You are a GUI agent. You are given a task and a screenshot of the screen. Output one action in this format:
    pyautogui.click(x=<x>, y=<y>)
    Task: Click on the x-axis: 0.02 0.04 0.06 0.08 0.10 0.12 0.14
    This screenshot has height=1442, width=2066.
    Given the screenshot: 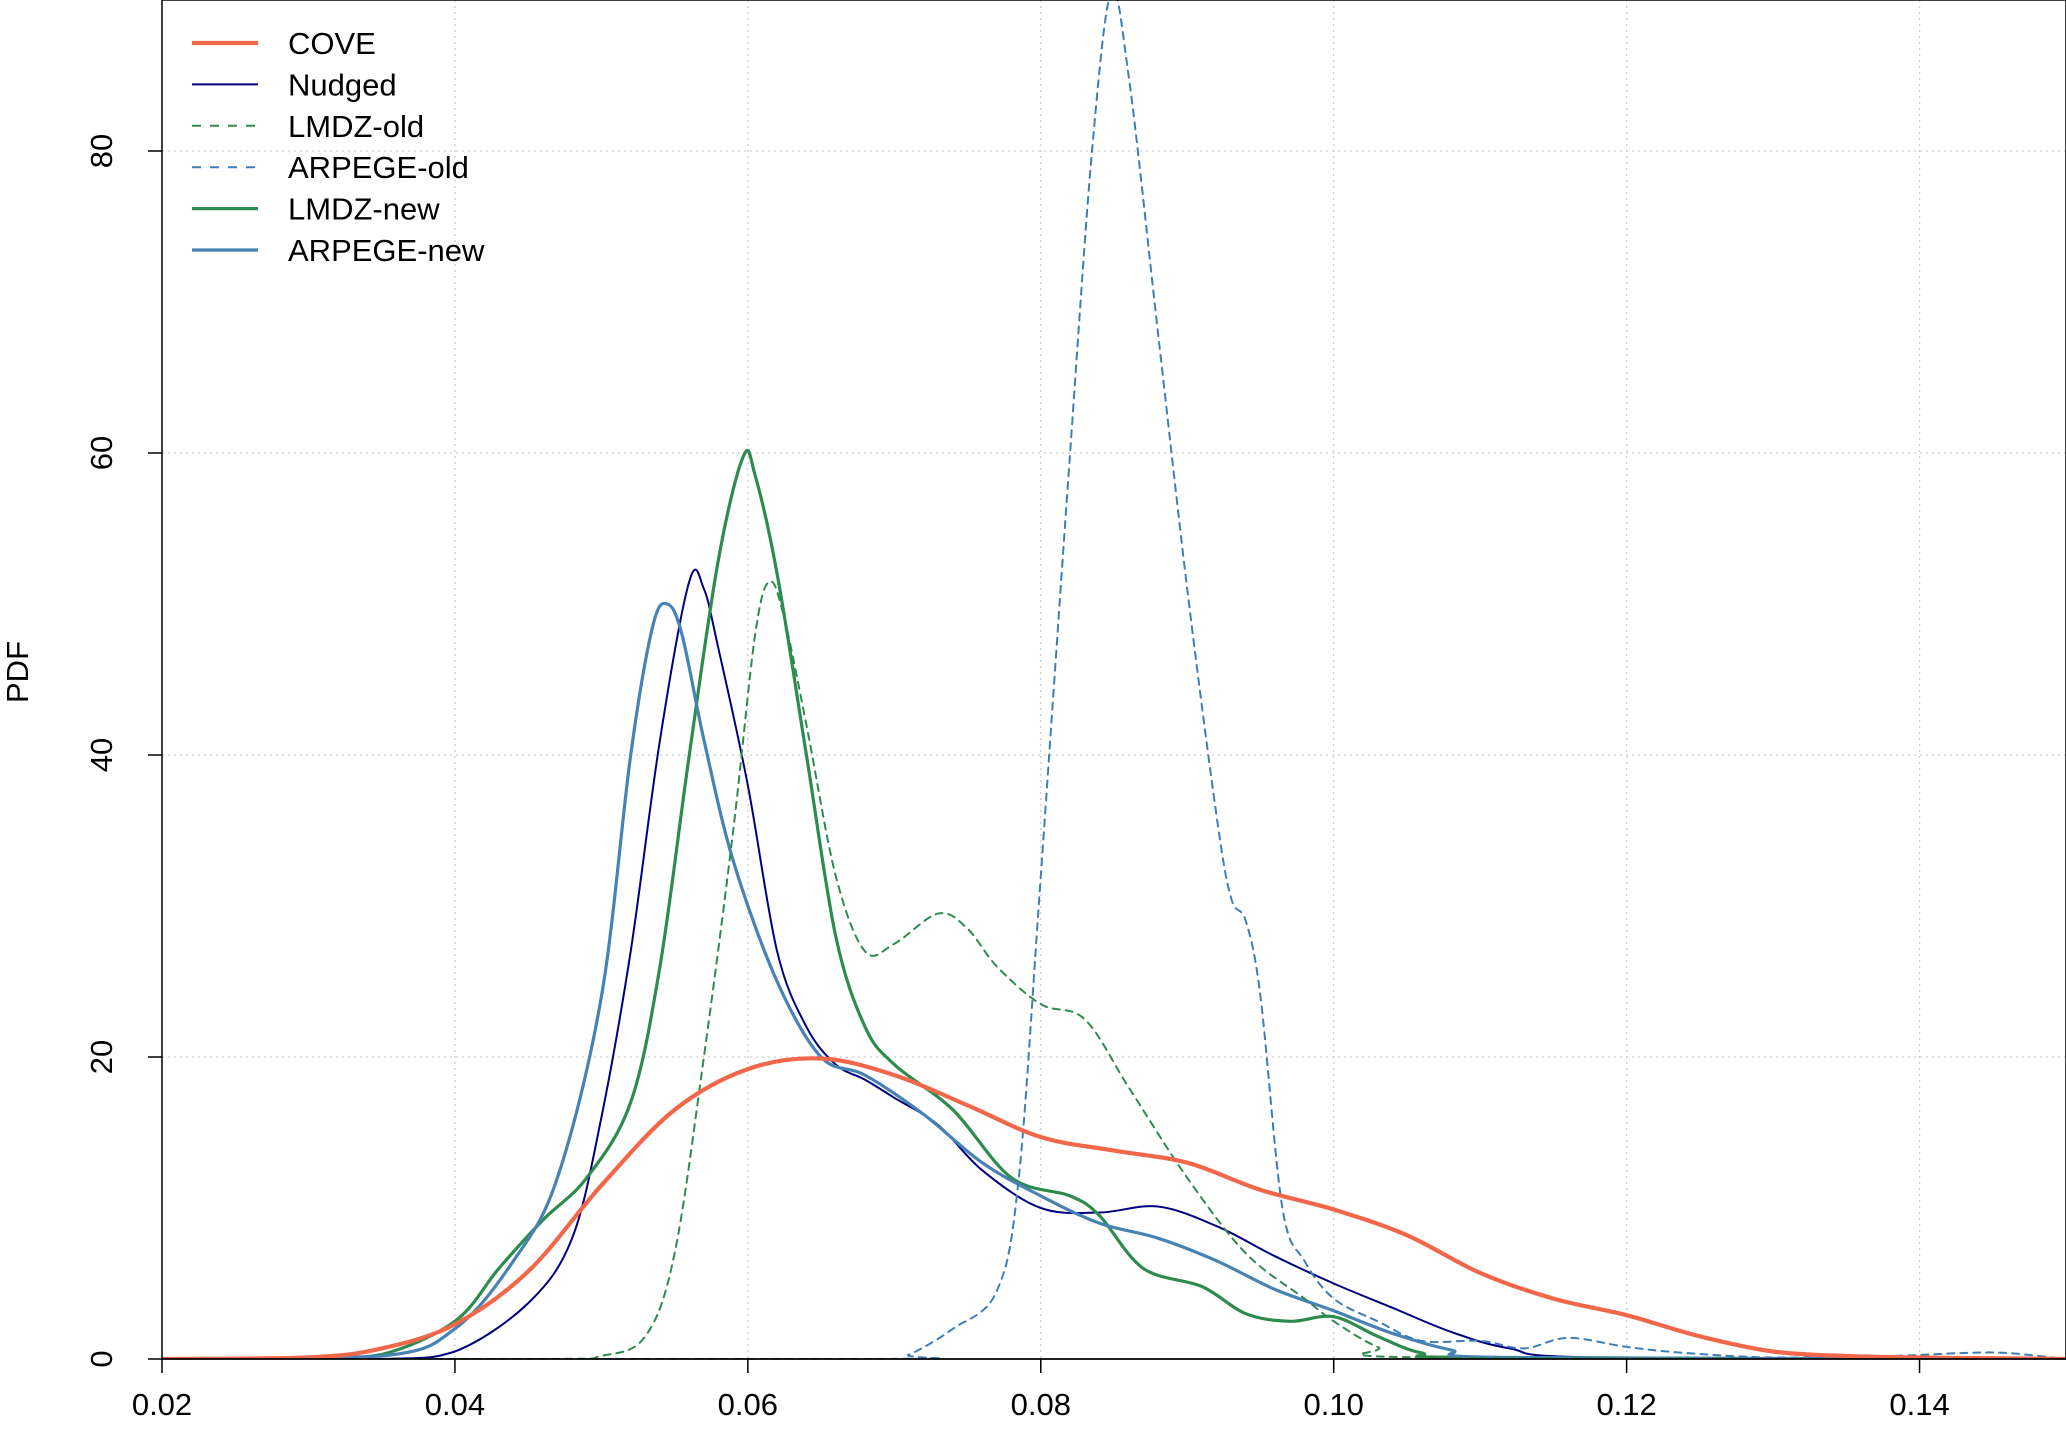 What is the action you would take?
    pyautogui.click(x=1099, y=1390)
    